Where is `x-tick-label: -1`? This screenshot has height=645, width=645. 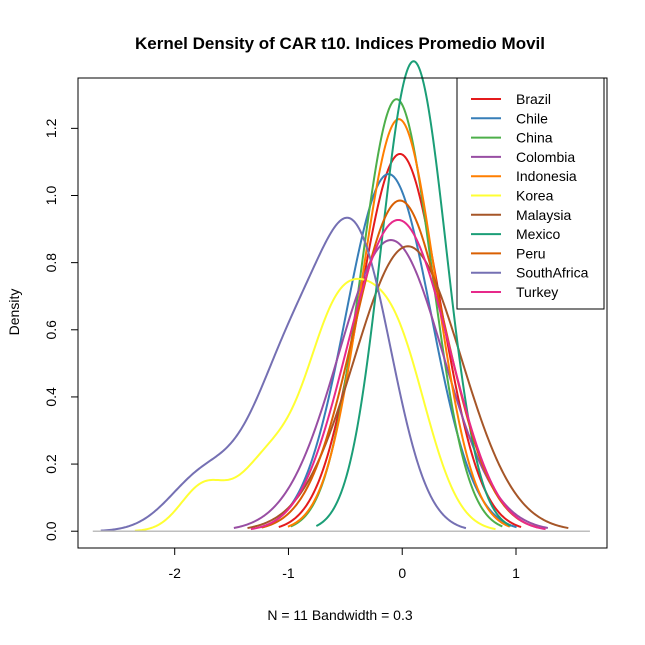 x-tick-label: -1 is located at coordinates (288, 573).